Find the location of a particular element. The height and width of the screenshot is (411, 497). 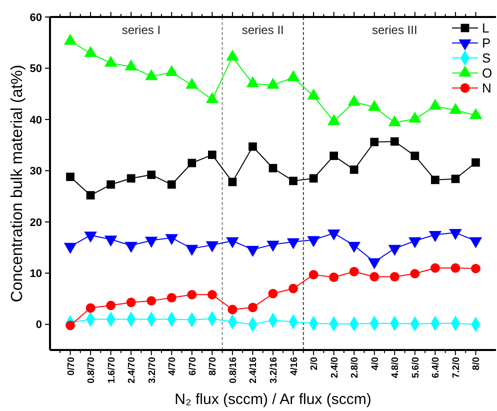

x-tick-label: 0.8/70 is located at coordinates (92, 370).